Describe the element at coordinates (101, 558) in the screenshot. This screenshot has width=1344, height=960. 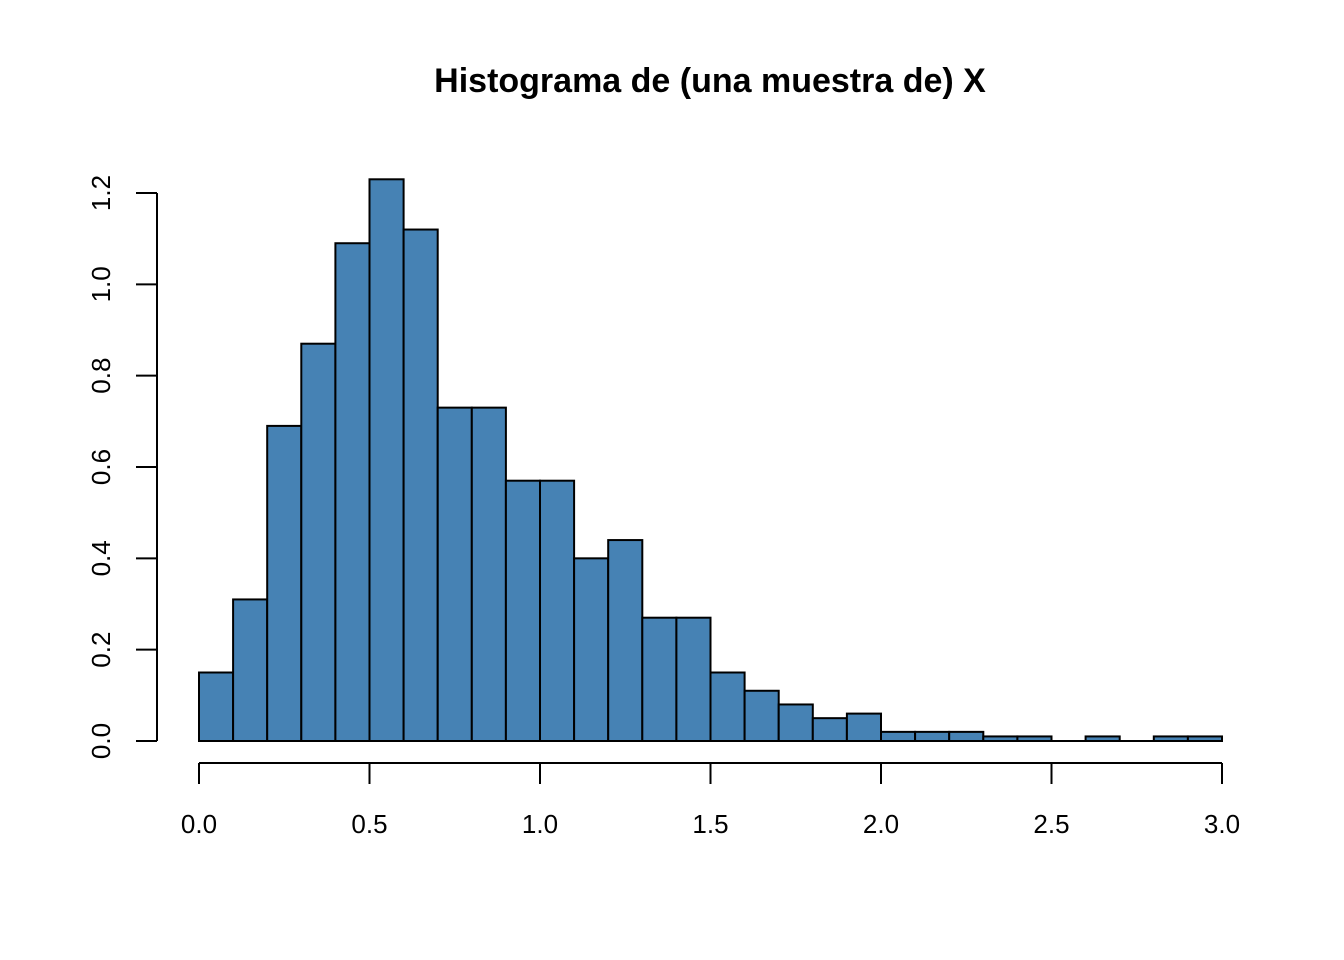
I see `y-tick-label: 0.4` at that location.